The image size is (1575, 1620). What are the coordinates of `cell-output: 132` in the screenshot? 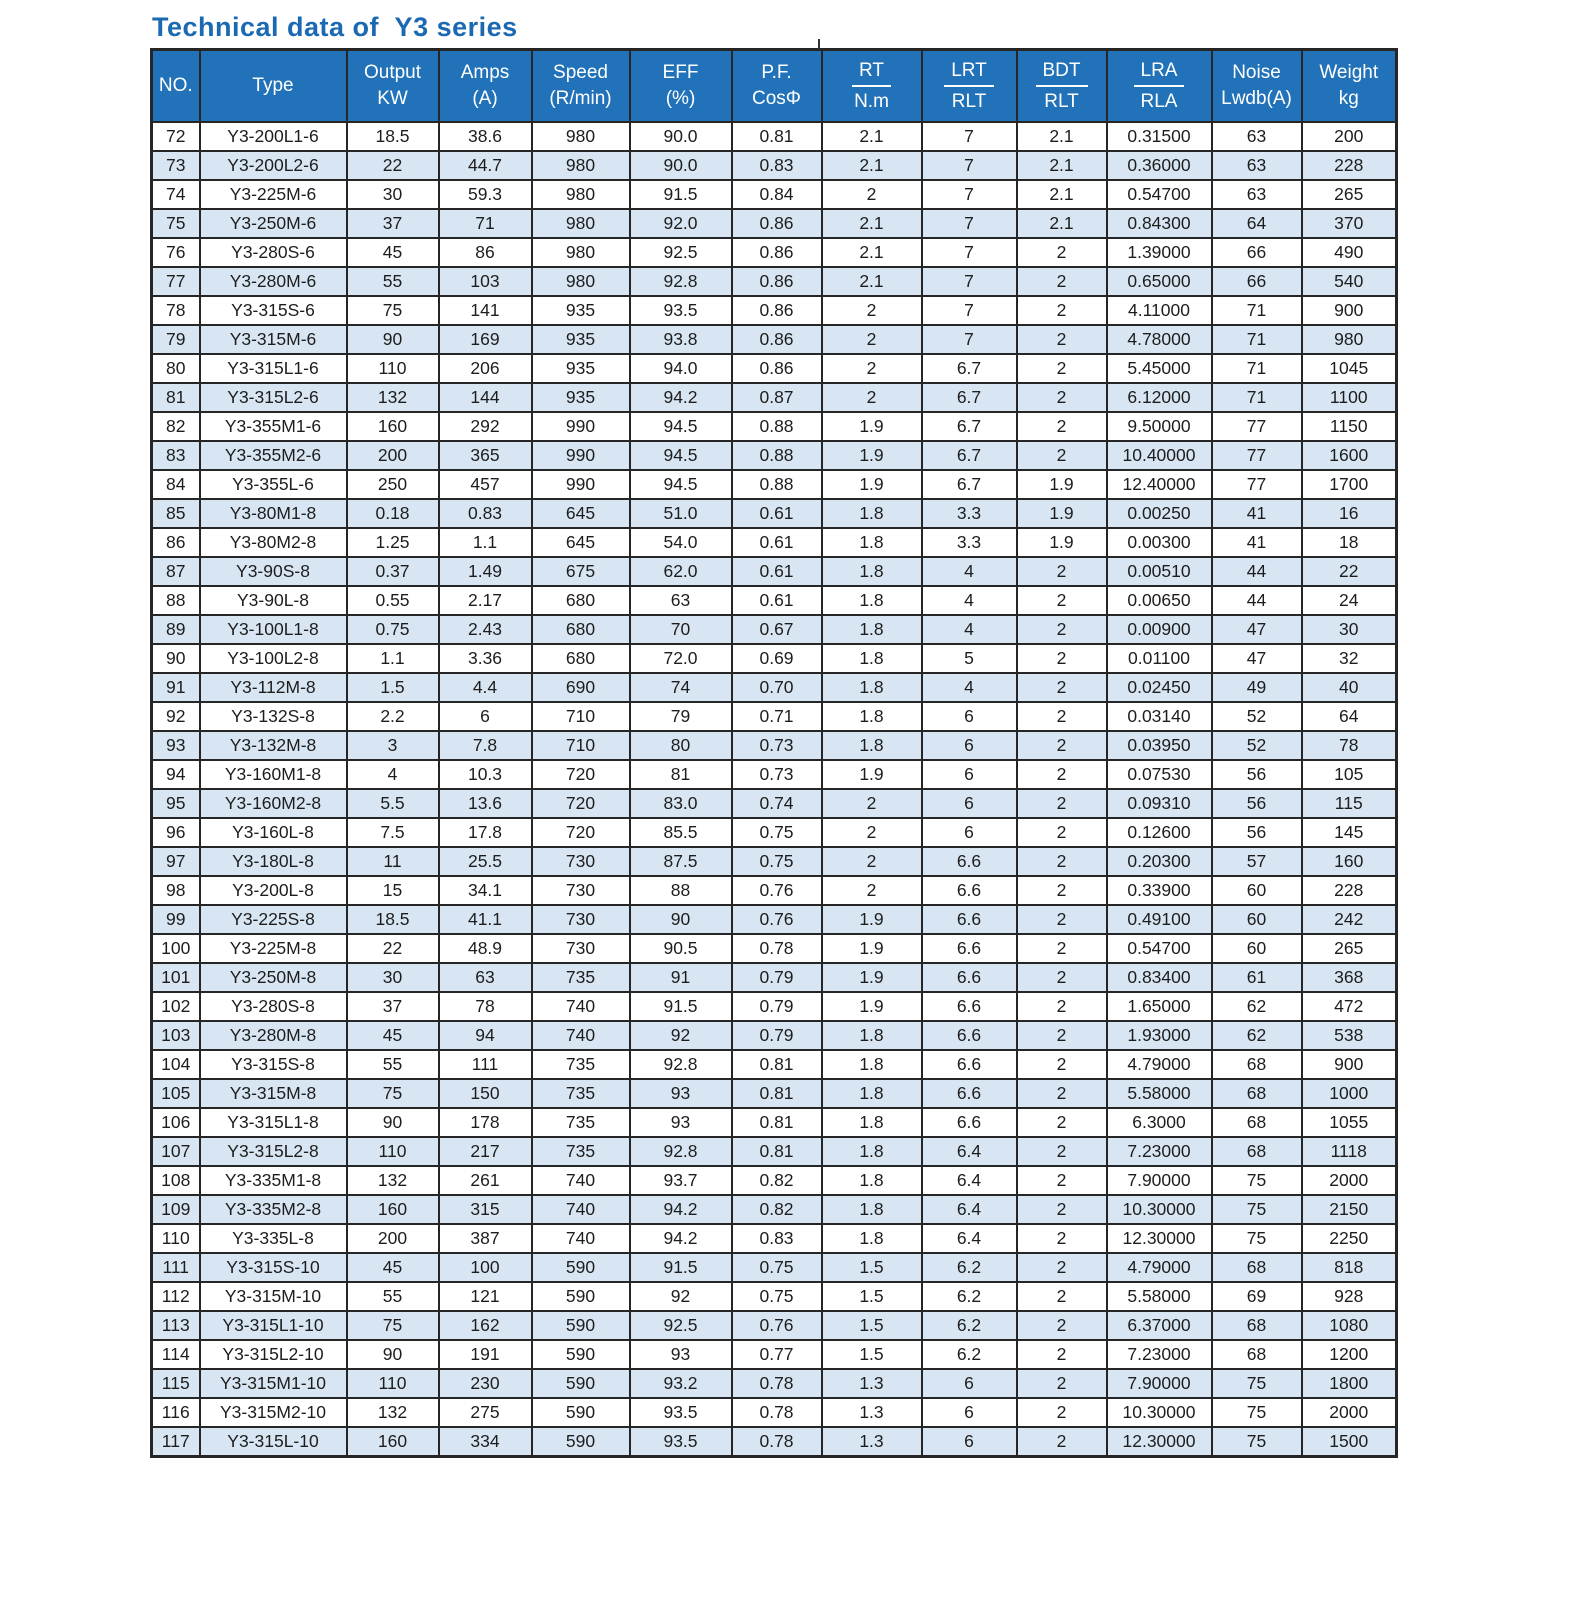 It's located at (392, 1180).